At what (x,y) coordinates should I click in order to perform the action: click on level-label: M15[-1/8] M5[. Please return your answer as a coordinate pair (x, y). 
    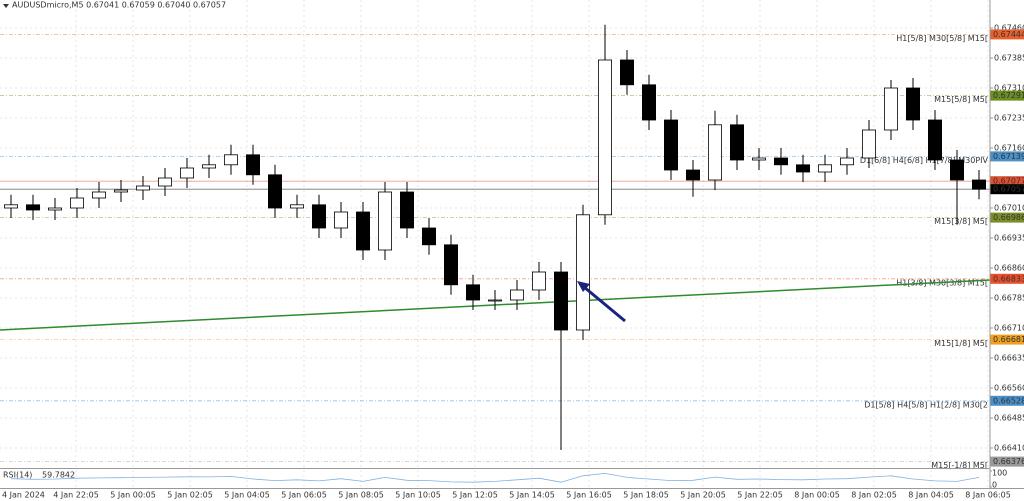
    Looking at the image, I should click on (959, 465).